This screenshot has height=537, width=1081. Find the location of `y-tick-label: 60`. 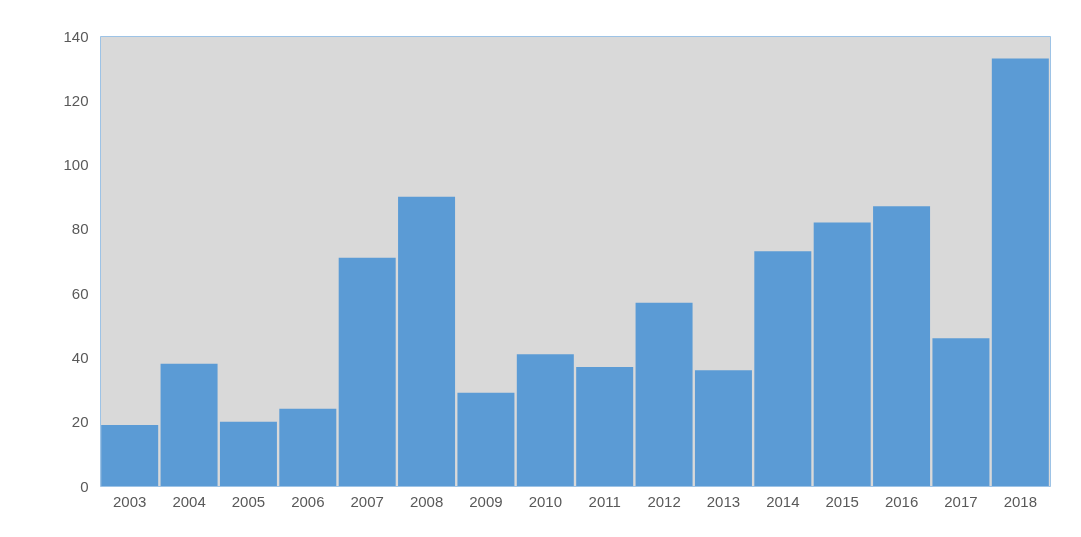

y-tick-label: 60 is located at coordinates (80, 293).